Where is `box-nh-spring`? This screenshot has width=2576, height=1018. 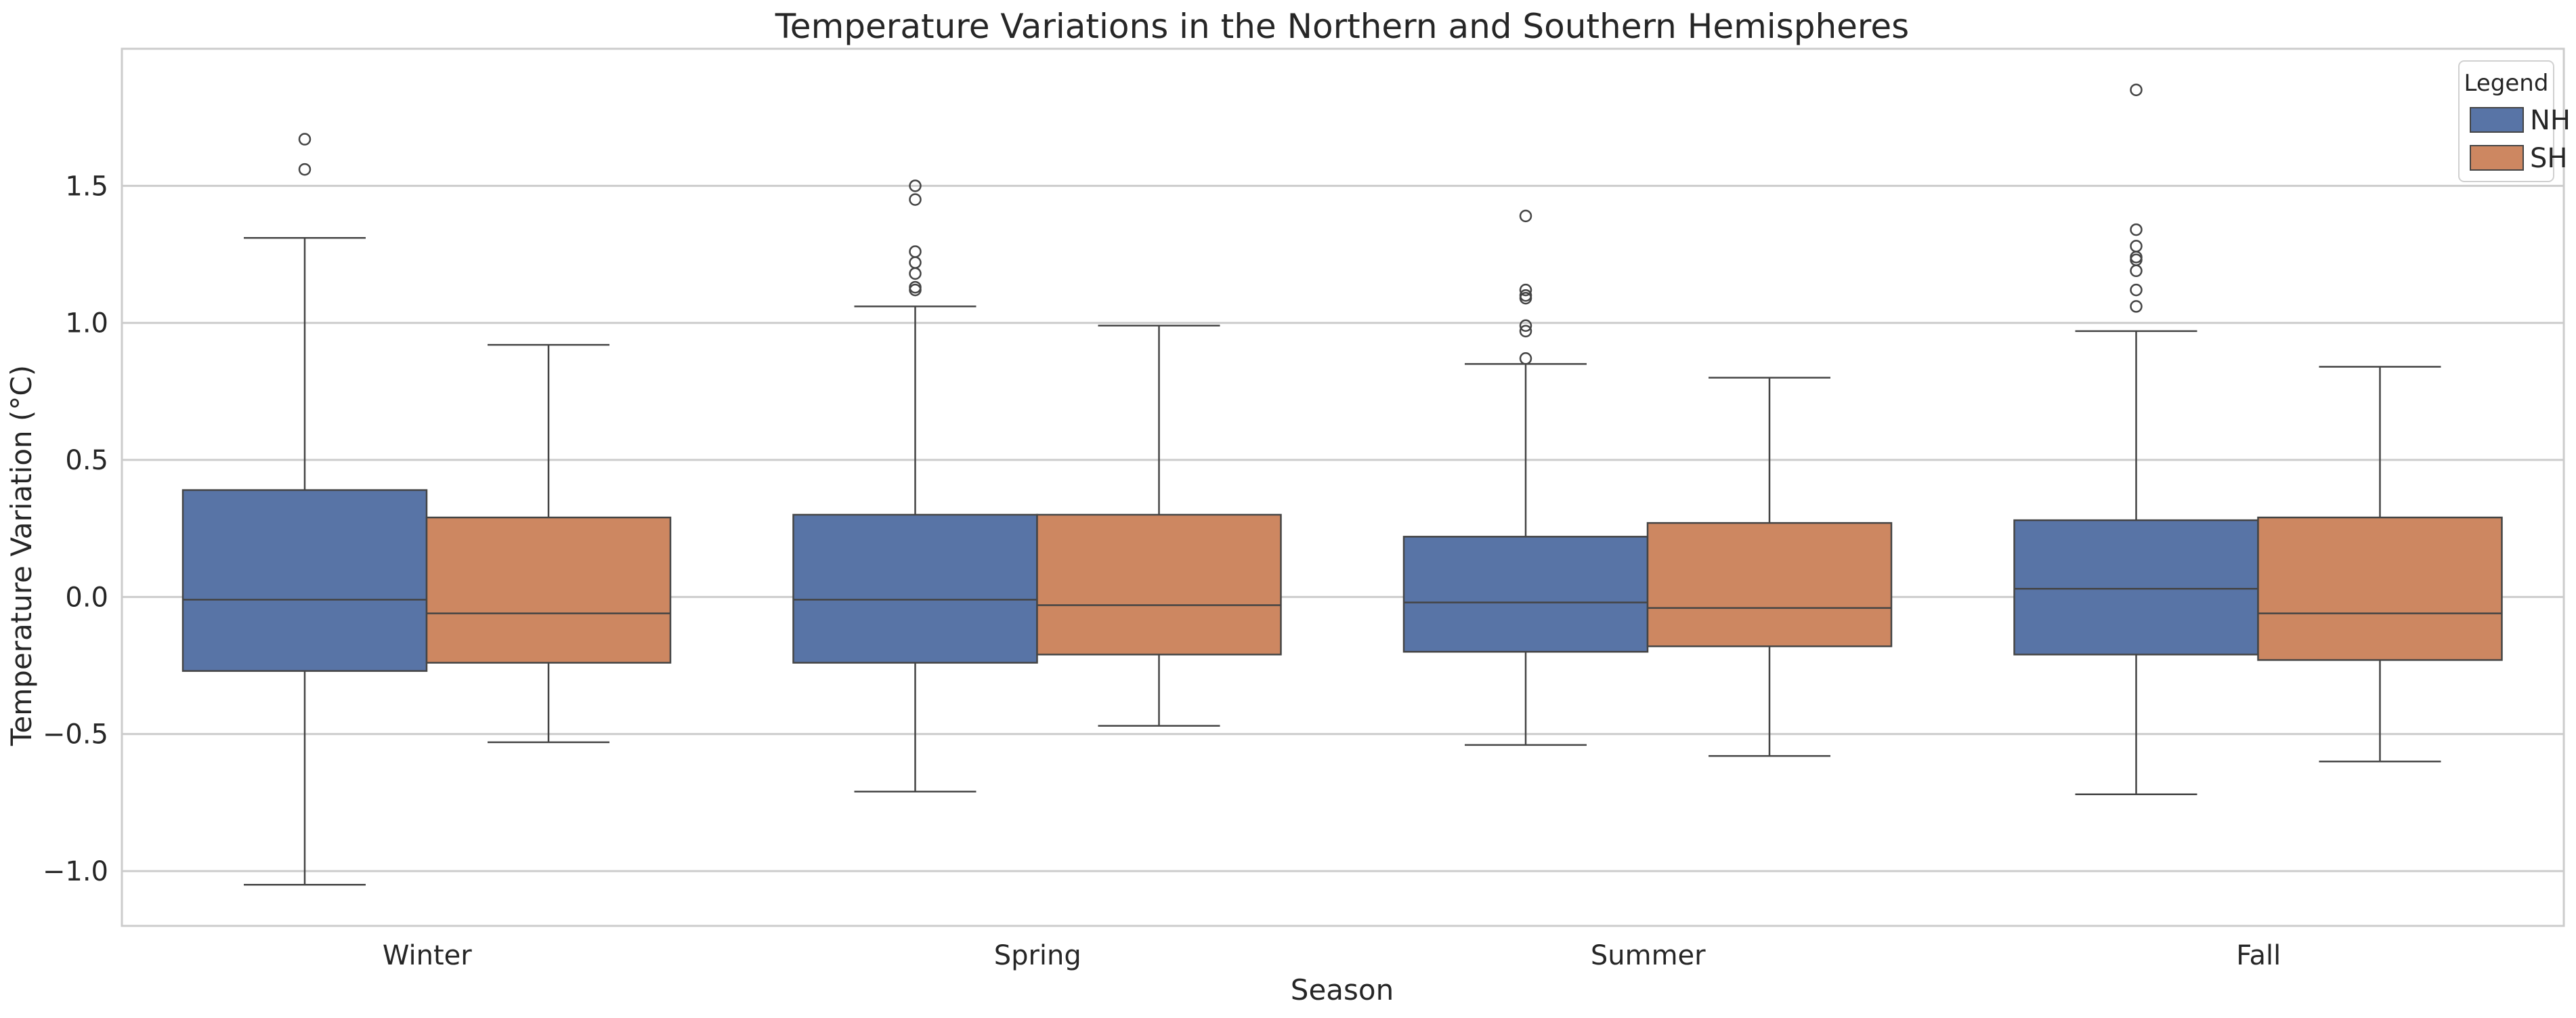 box-nh-spring is located at coordinates (915, 485).